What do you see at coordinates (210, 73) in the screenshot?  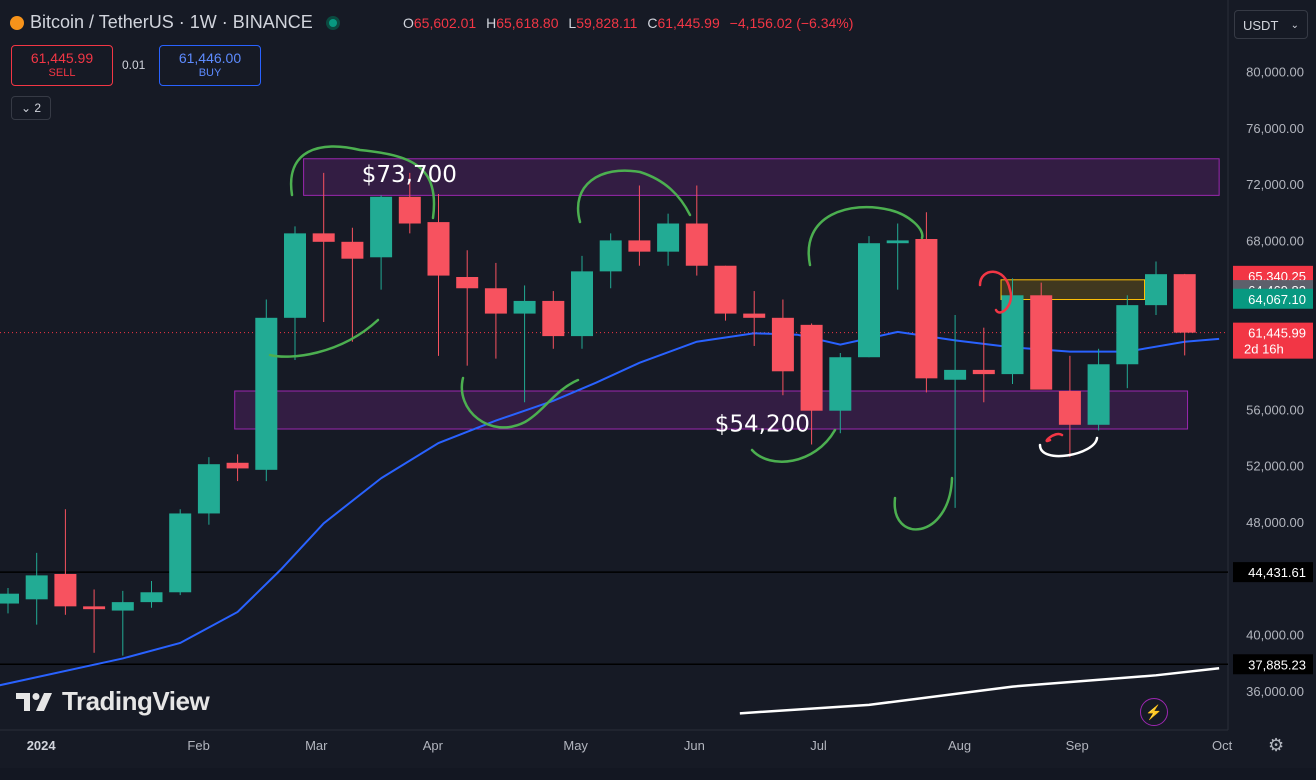 I see `buy-label: BUY` at bounding box center [210, 73].